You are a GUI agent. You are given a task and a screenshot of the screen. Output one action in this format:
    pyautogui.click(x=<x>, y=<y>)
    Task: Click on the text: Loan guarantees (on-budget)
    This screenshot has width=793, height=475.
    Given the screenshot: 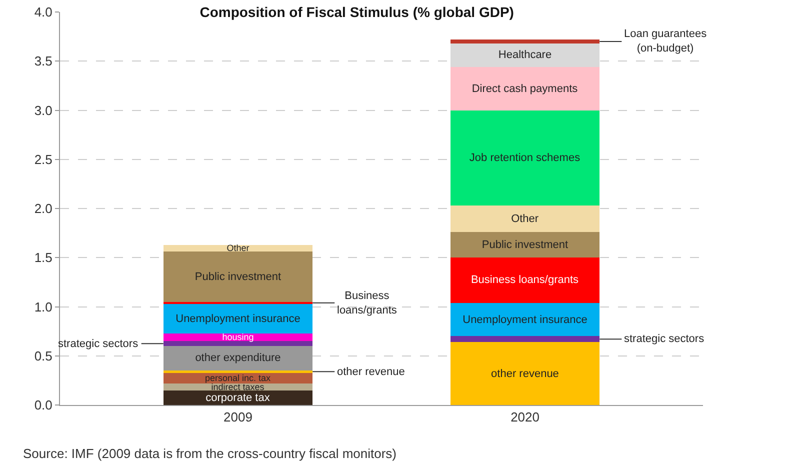 What is the action you would take?
    pyautogui.click(x=666, y=41)
    